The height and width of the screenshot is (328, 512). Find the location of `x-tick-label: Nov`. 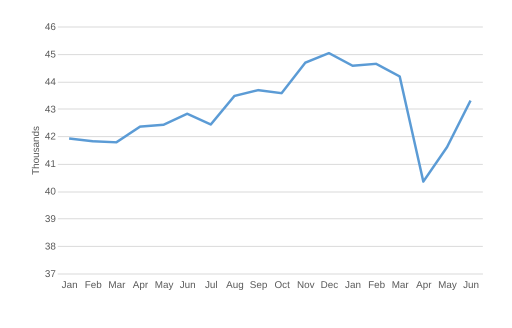

x-tick-label: Nov is located at coordinates (305, 285).